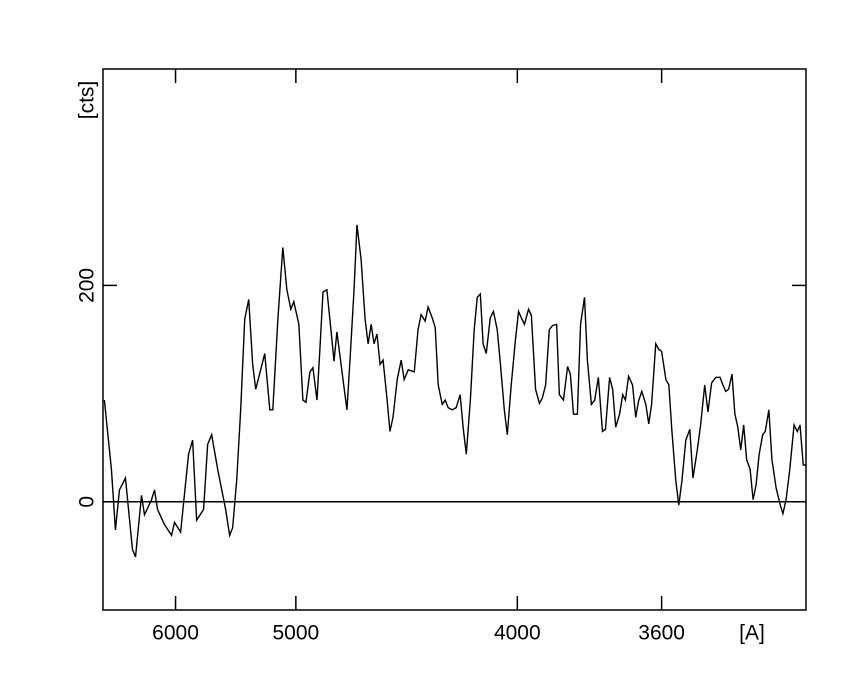 This screenshot has height=680, width=850. Describe the element at coordinates (661, 633) in the screenshot. I see `x-tick-label: 3600` at that location.